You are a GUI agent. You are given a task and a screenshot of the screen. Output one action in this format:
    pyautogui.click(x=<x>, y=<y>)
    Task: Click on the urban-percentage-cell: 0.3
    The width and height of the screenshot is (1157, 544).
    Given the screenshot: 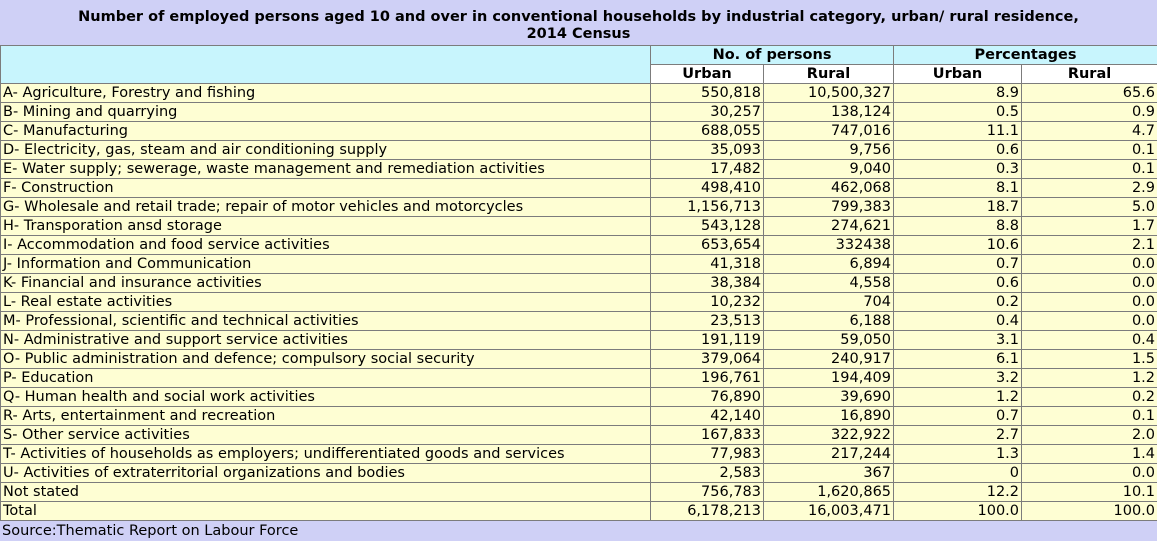 What is the action you would take?
    pyautogui.click(x=958, y=169)
    